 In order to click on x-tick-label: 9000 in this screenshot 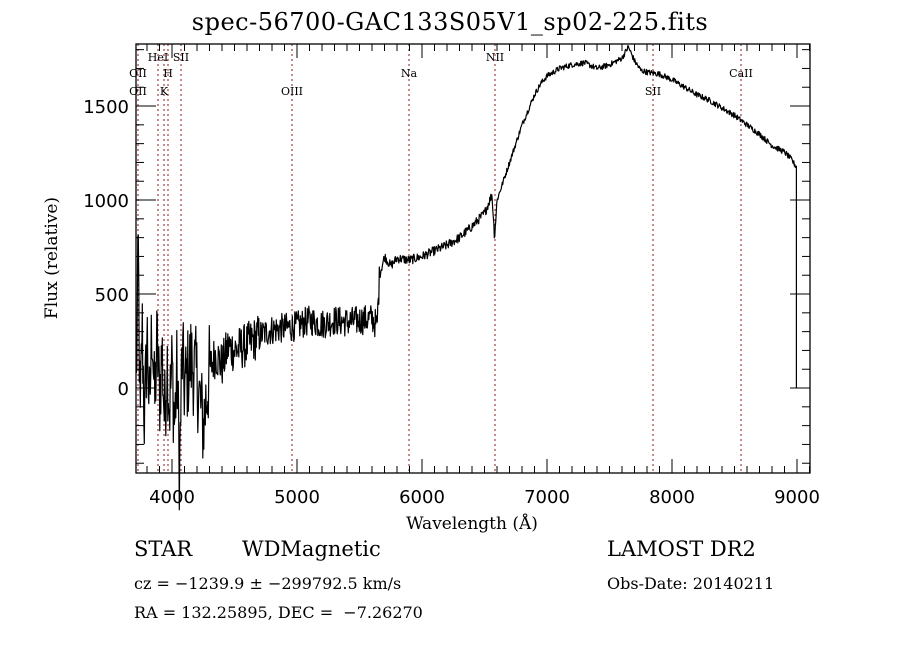, I will do `click(797, 497)`.